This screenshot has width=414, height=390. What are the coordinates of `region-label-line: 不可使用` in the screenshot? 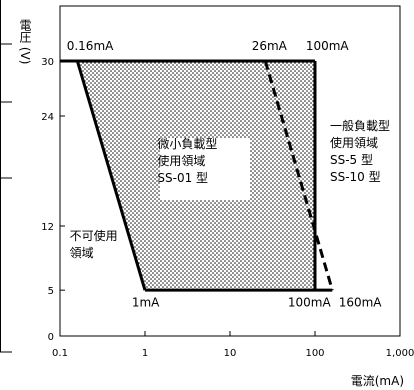 It's located at (94, 235).